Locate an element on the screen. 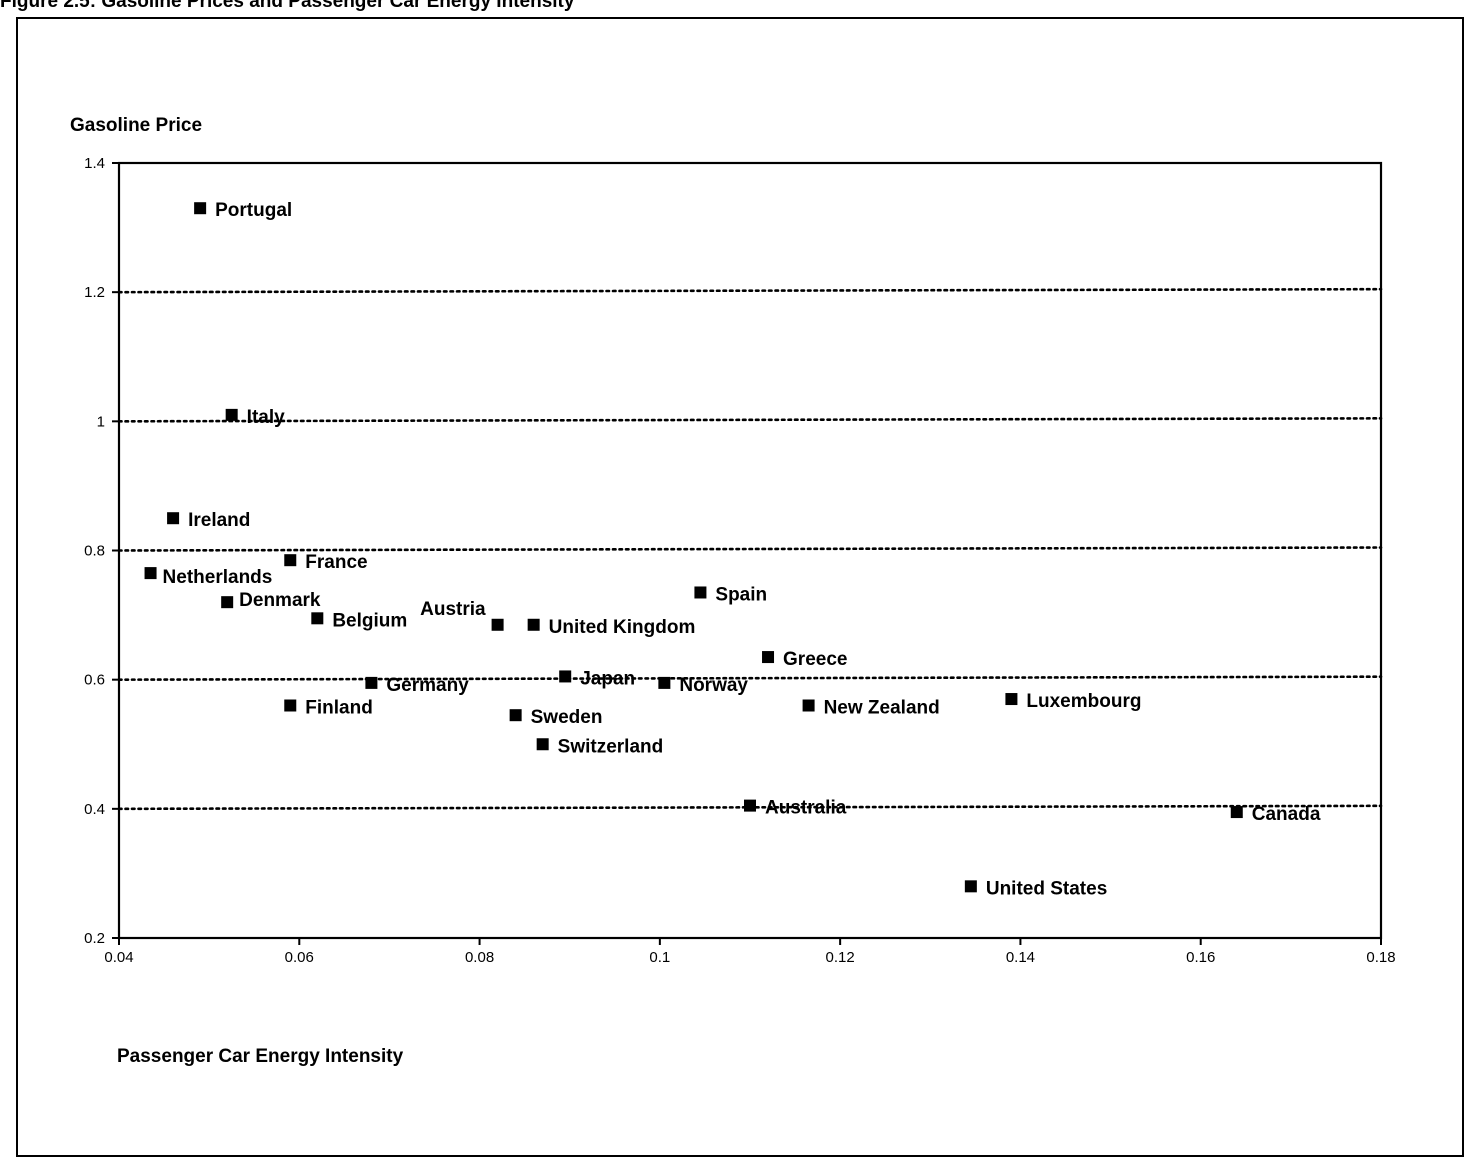 The image size is (1469, 1157). x-tick-label: 0.12 is located at coordinates (840, 957).